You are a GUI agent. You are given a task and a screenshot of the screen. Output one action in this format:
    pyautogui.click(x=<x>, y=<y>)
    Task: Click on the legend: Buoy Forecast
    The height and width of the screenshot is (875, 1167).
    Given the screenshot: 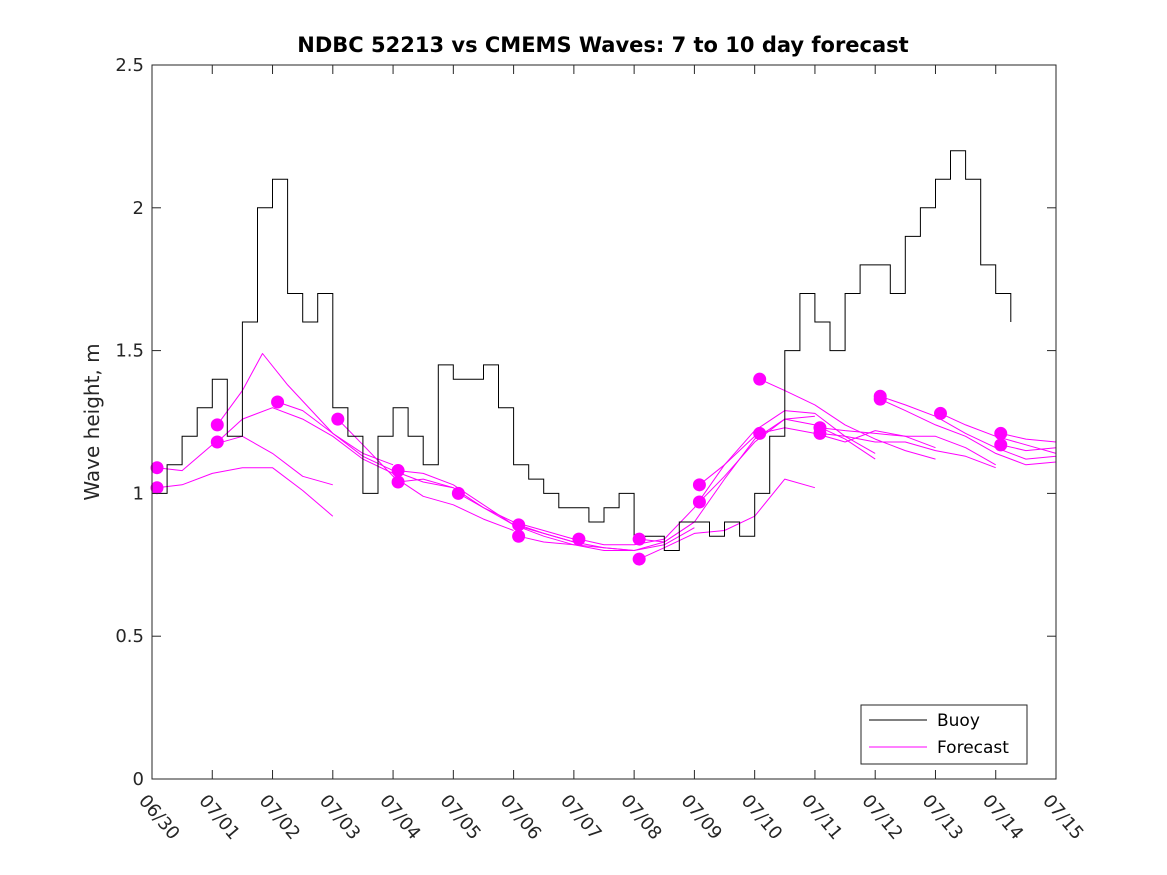 What is the action you would take?
    pyautogui.click(x=944, y=734)
    